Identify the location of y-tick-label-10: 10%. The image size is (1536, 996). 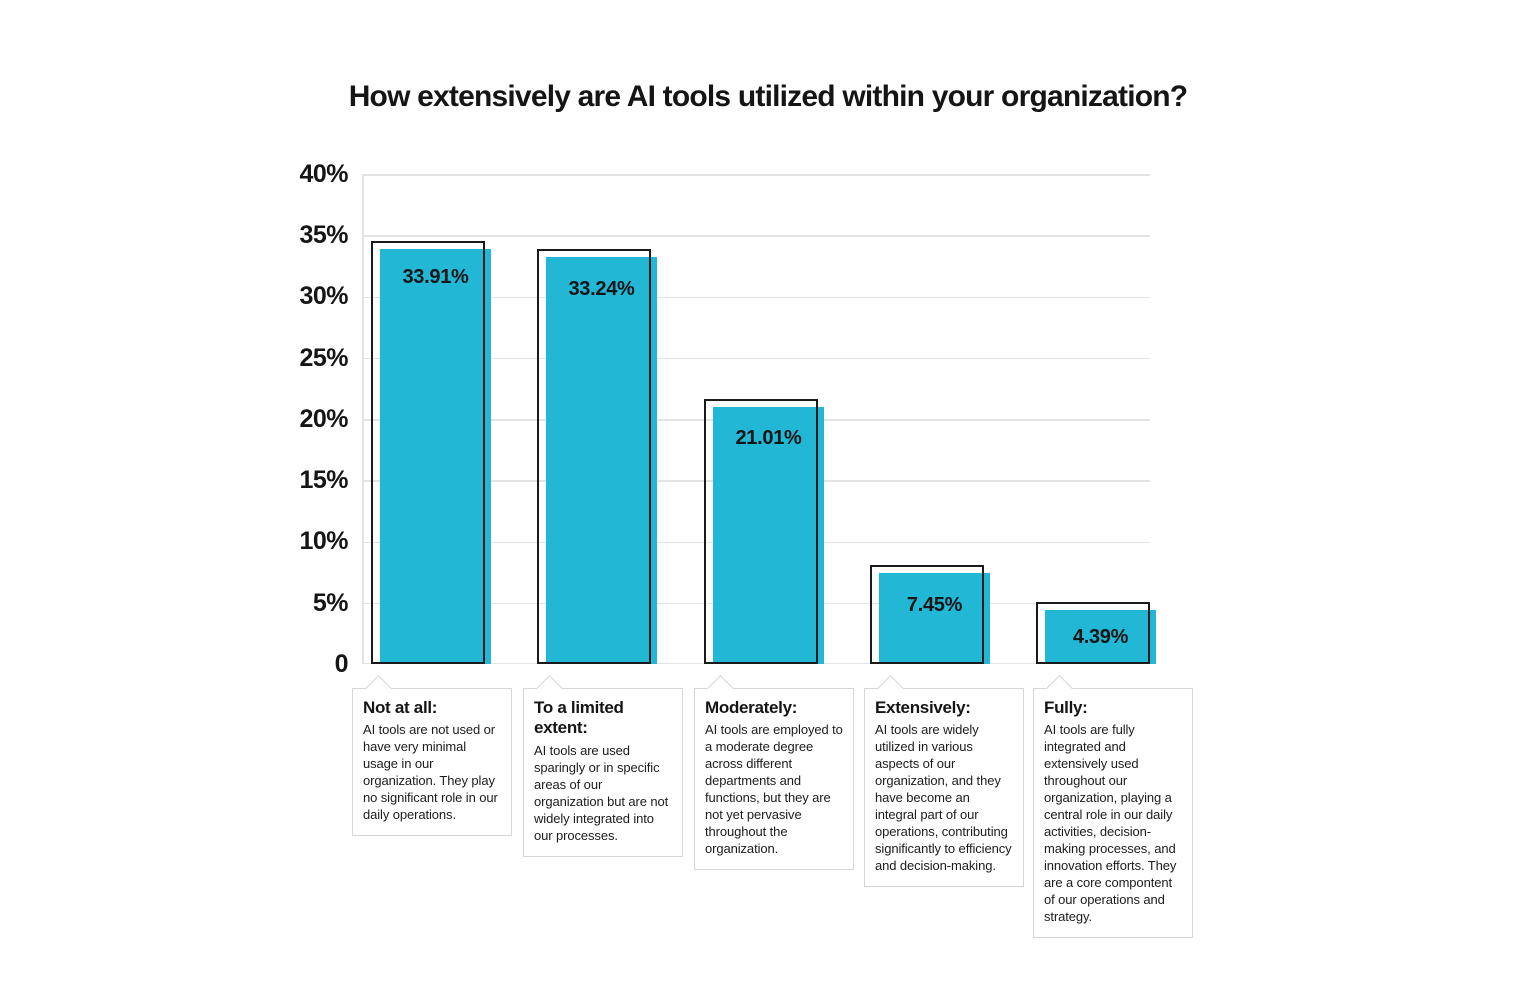
(323, 541).